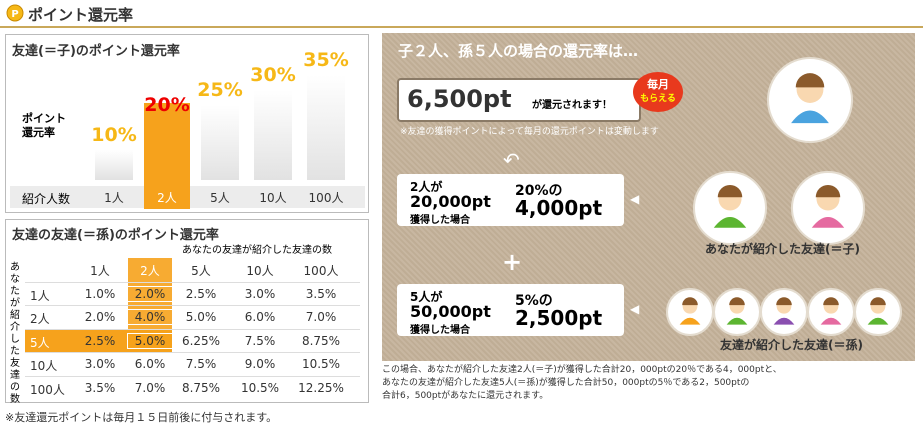 The width and height of the screenshot is (923, 428). What do you see at coordinates (47, 389) in the screenshot?
I see `row-header: 100人` at bounding box center [47, 389].